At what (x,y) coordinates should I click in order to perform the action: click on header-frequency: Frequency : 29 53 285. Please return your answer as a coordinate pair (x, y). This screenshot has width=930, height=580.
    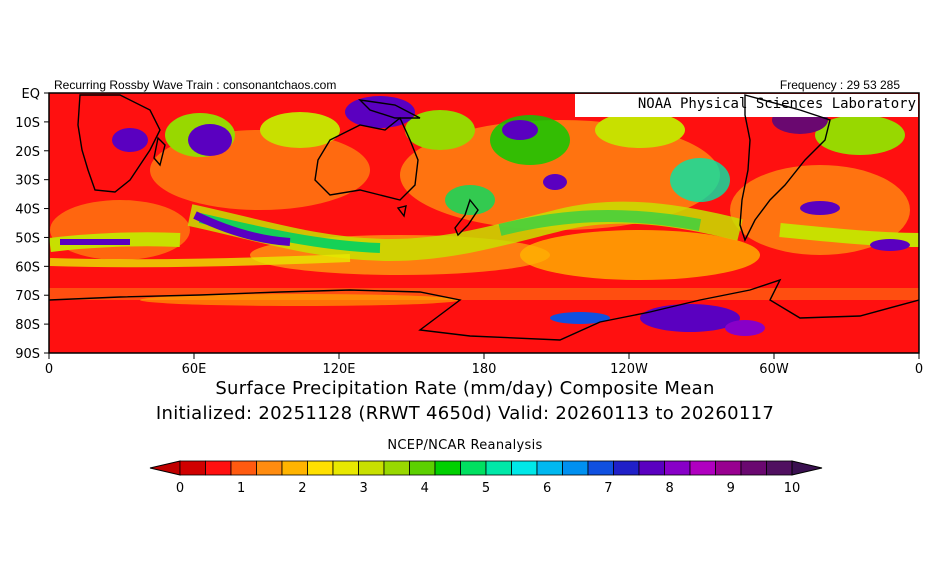
    Looking at the image, I should click on (839, 85).